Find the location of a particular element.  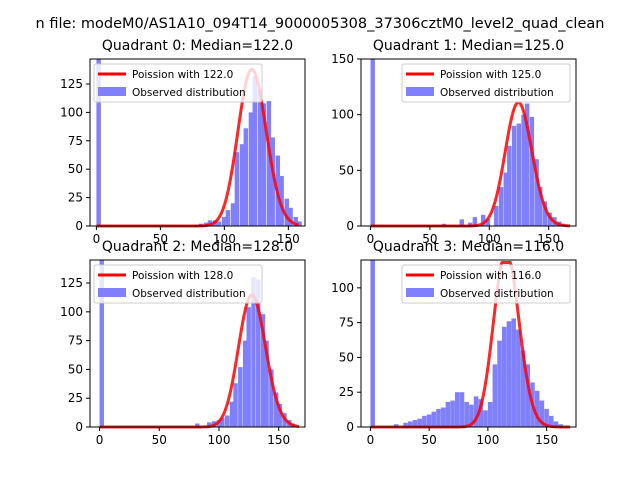

subplot-title: Quadrant 1: Median=125.0 is located at coordinates (468, 46).